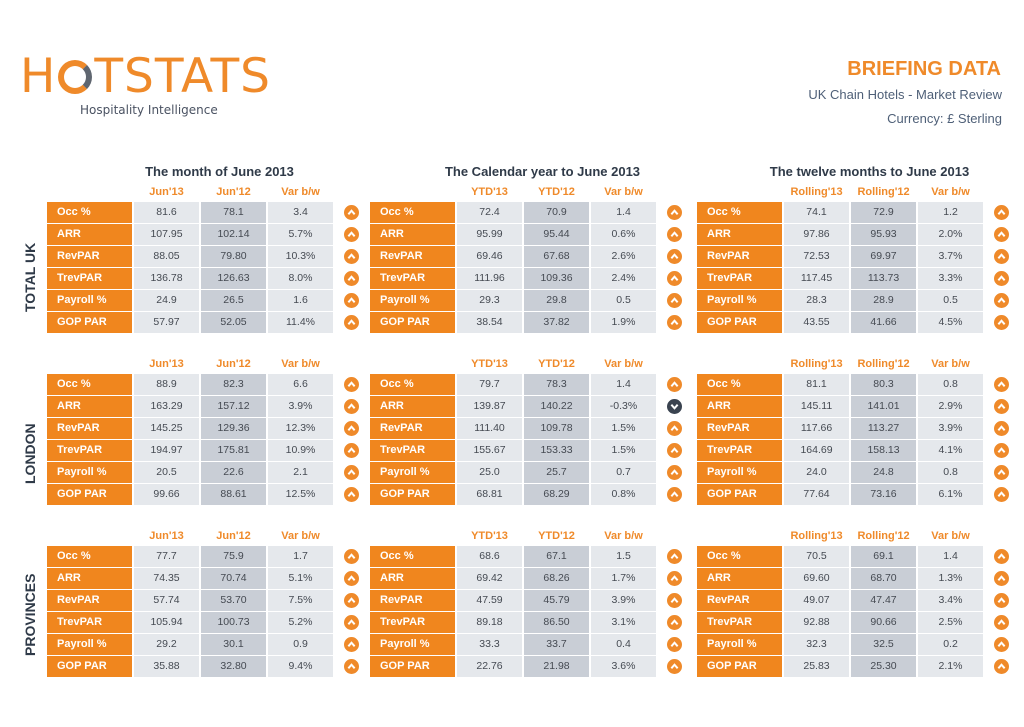  I want to click on current-value: 68.81, so click(489, 494).